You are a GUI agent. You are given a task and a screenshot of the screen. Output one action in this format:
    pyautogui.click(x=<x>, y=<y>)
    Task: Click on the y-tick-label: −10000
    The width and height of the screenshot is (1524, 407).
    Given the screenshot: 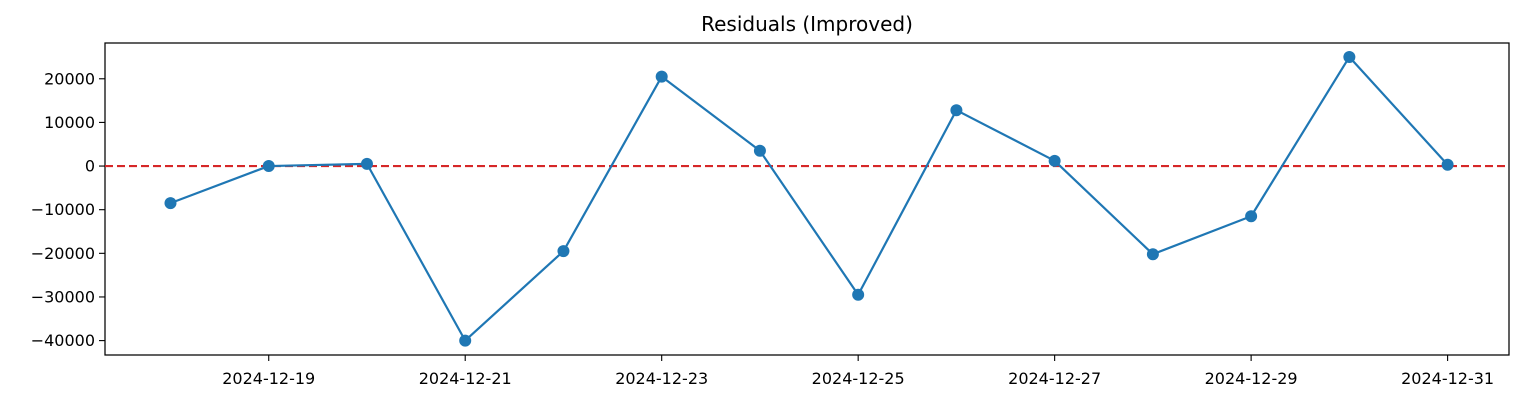 What is the action you would take?
    pyautogui.click(x=63, y=209)
    